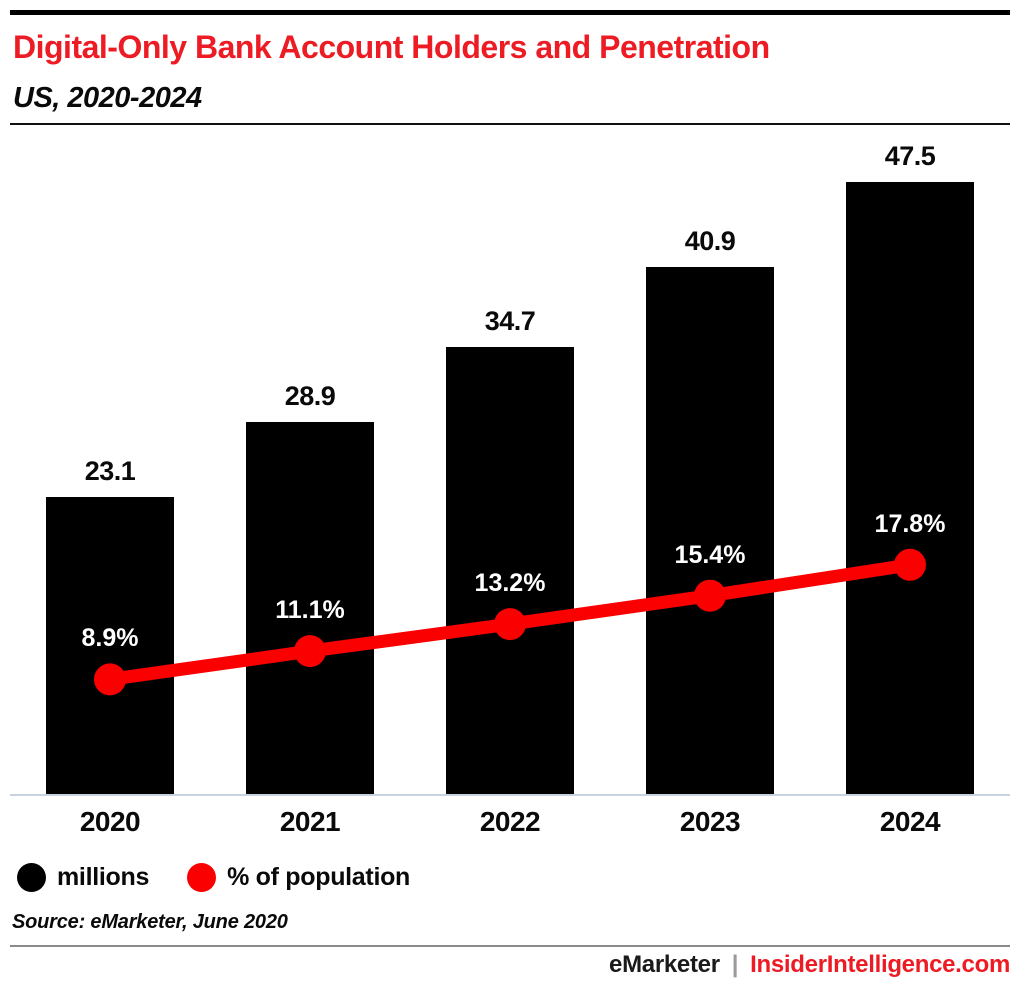  I want to click on penetration-line-layer, so click(510, 622).